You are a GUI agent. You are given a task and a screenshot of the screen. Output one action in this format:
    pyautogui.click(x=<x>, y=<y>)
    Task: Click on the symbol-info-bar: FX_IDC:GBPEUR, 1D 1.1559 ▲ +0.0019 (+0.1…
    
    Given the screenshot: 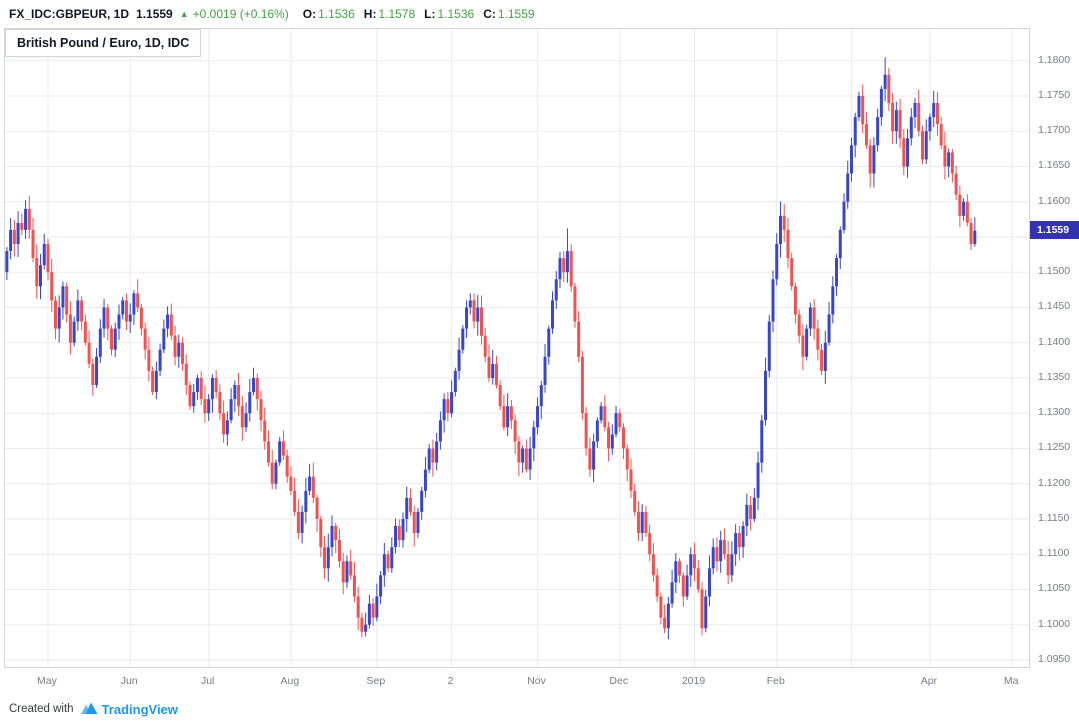 What is the action you would take?
    pyautogui.click(x=539, y=14)
    